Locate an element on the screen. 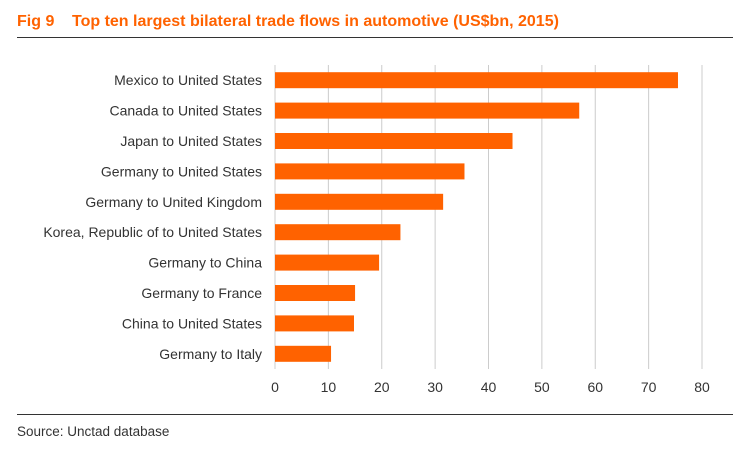  x-tick-label-1: 10 is located at coordinates (329, 387).